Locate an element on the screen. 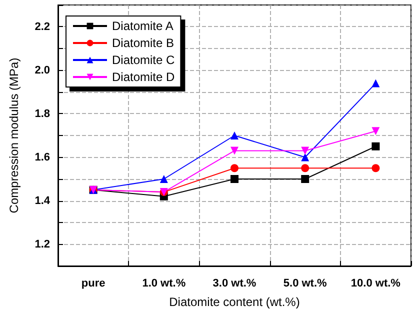 The height and width of the screenshot is (320, 419). x-tick-label: 10.0 wt.% is located at coordinates (375, 284).